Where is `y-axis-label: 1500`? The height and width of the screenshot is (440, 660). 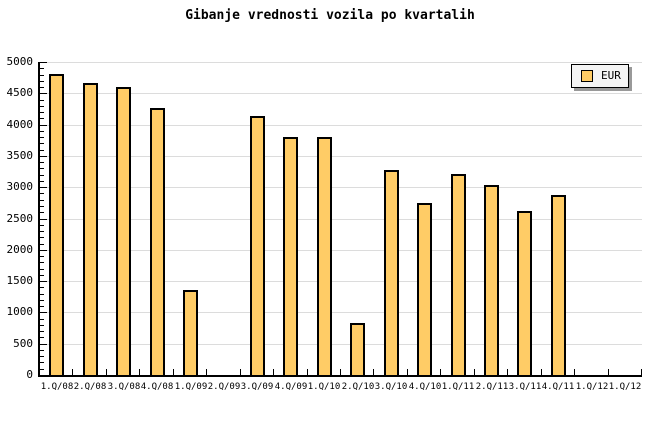 y-axis-label: 1500 is located at coordinates (20, 280).